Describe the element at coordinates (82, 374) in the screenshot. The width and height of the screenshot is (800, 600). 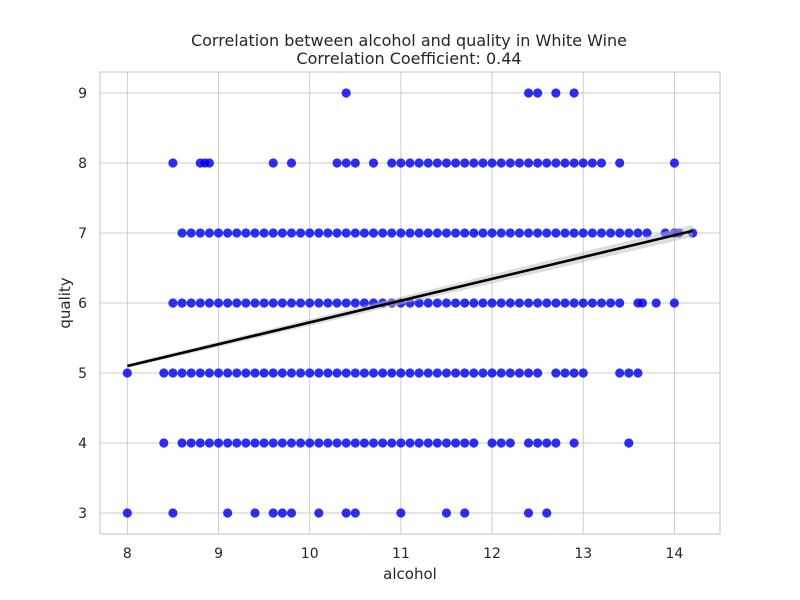
I see `y-tick-label: 5` at that location.